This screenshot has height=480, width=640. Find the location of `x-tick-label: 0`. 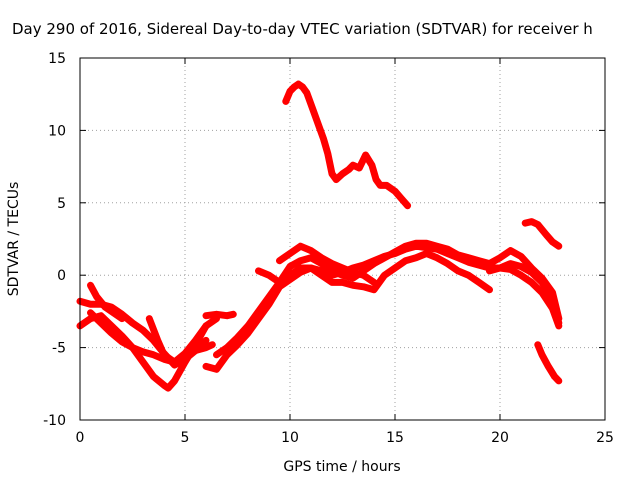

x-tick-label: 0 is located at coordinates (80, 438).